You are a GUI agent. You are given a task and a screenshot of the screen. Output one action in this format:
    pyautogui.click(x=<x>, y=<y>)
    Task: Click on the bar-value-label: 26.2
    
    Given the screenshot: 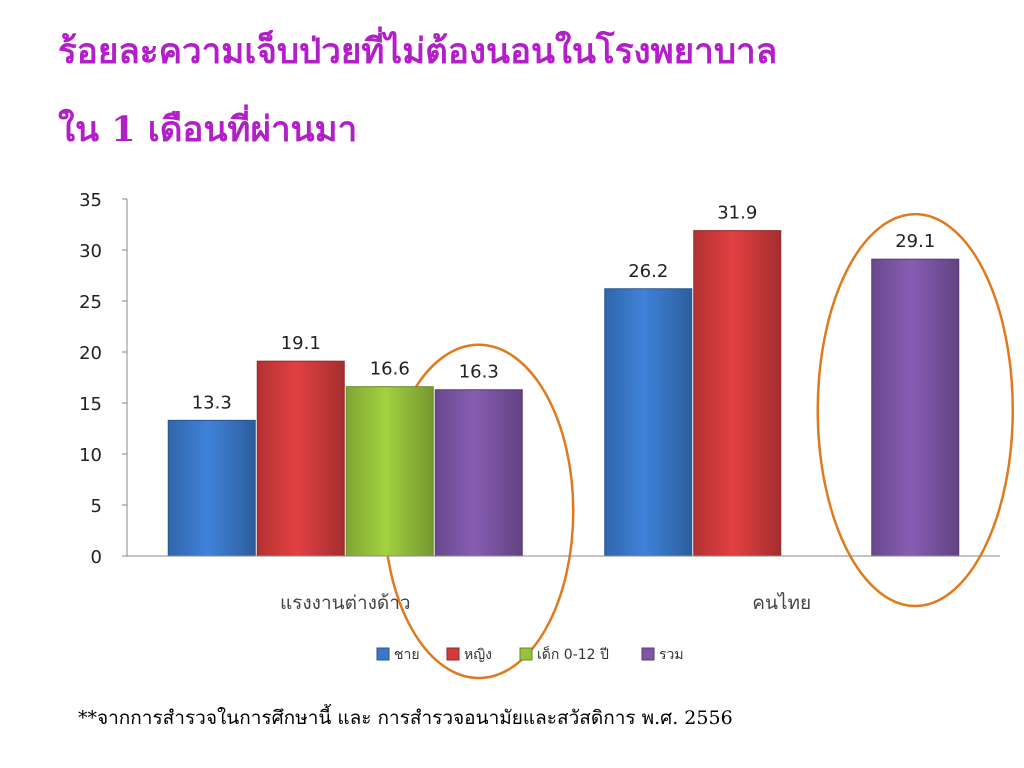 What is the action you would take?
    pyautogui.click(x=648, y=271)
    